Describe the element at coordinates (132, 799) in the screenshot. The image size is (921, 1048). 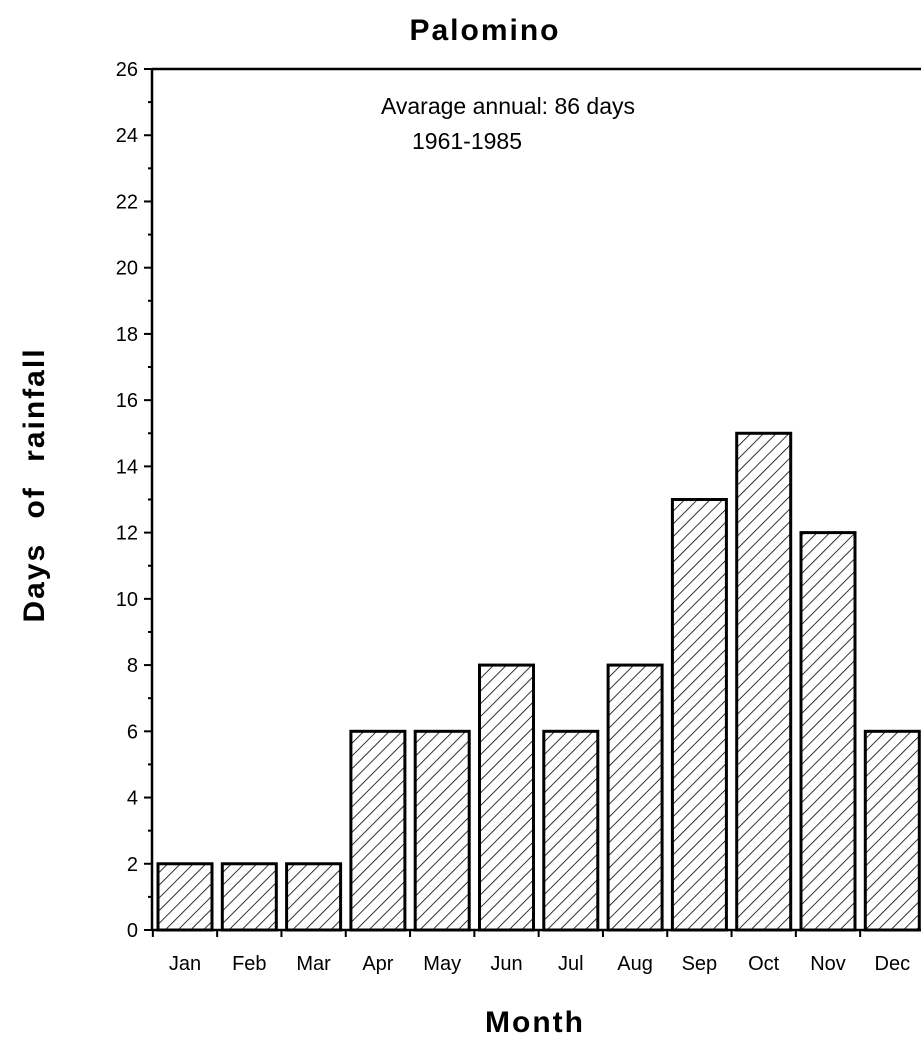
I see `y-tick-label: 4` at that location.